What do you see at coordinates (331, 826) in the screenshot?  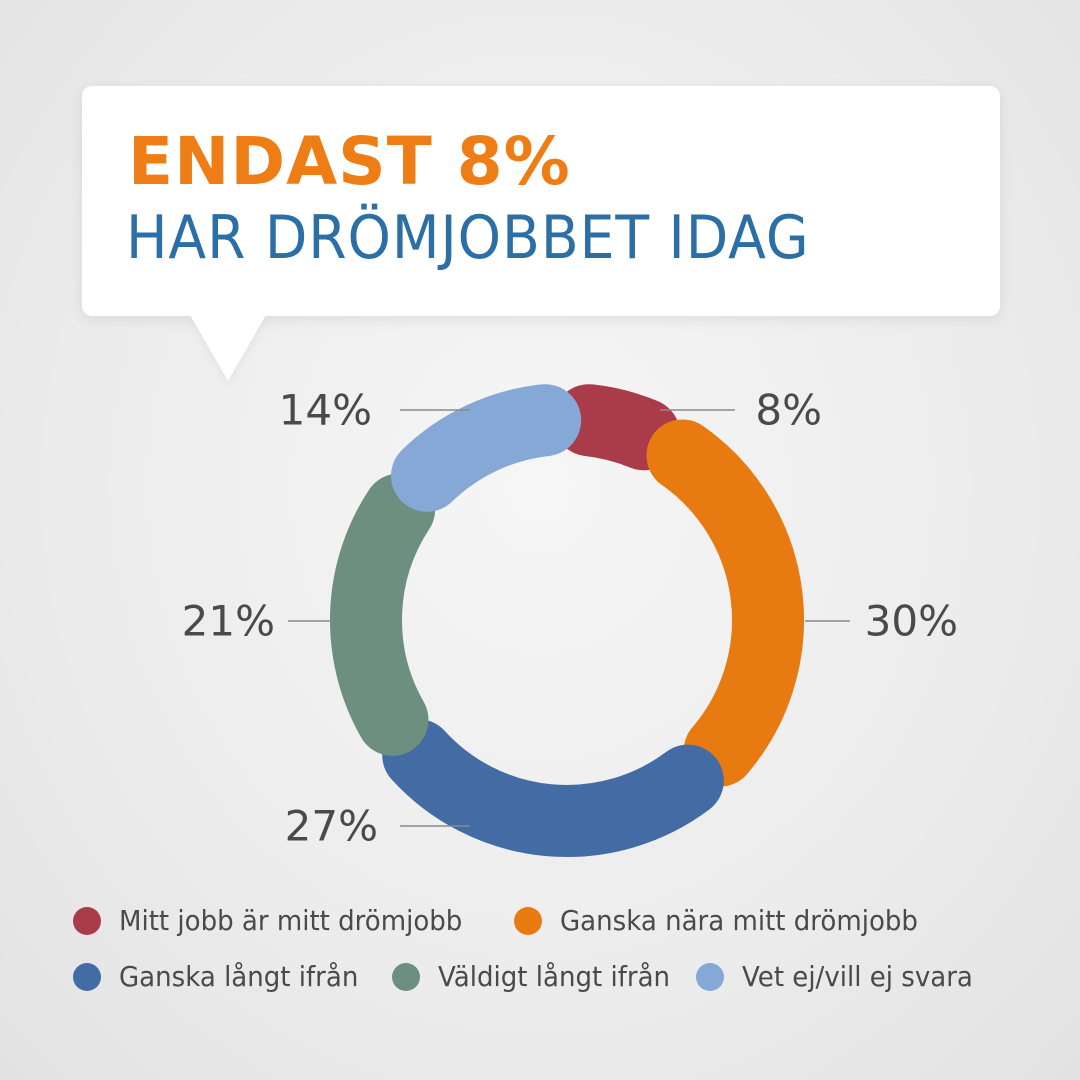 I see `data-label-ganska-langt: 27%` at bounding box center [331, 826].